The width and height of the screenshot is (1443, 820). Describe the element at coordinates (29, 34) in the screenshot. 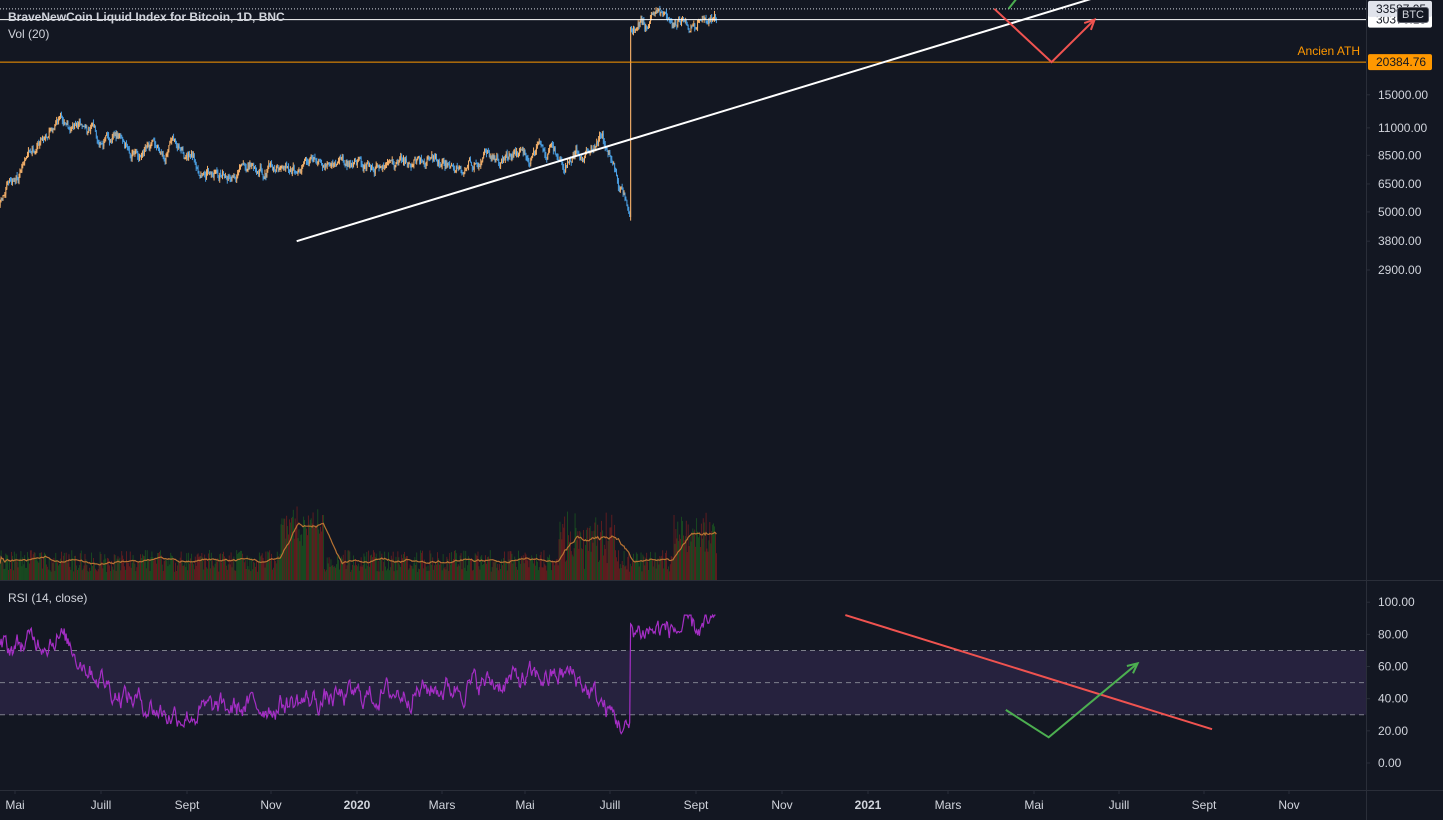

I see `volume-indicator-label: Vol (20)` at that location.